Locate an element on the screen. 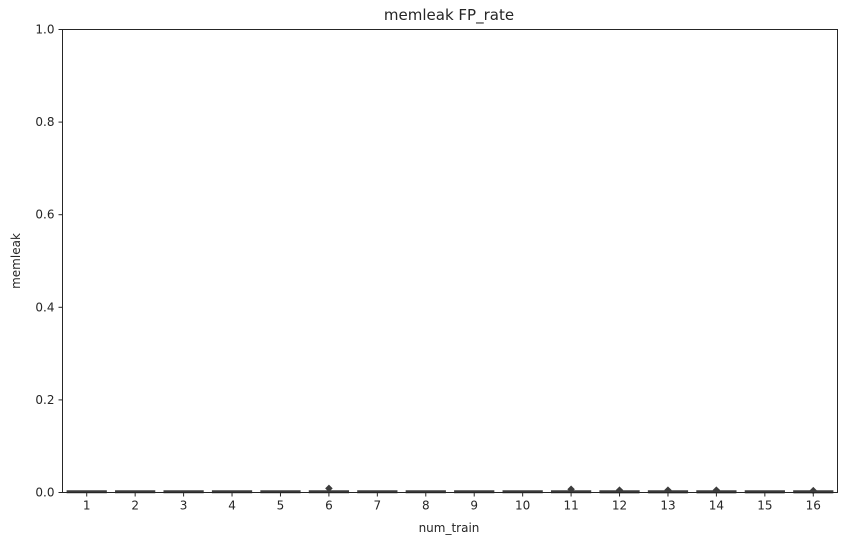 Image resolution: width=846 pixels, height=549 pixels. x-tick-label: 10 is located at coordinates (522, 506).